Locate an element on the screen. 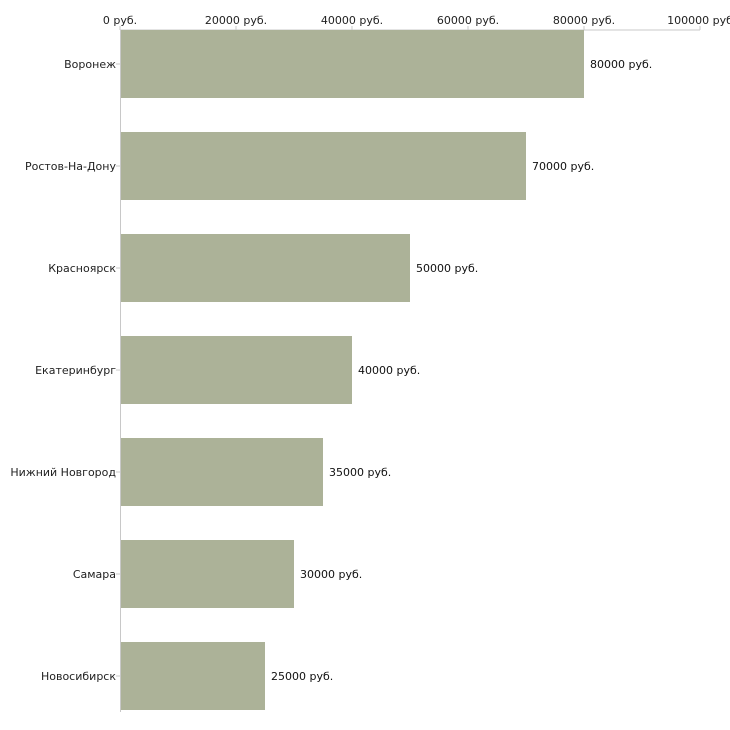 Image resolution: width=730 pixels, height=730 pixels. value-label: 30000 руб. is located at coordinates (331, 574).